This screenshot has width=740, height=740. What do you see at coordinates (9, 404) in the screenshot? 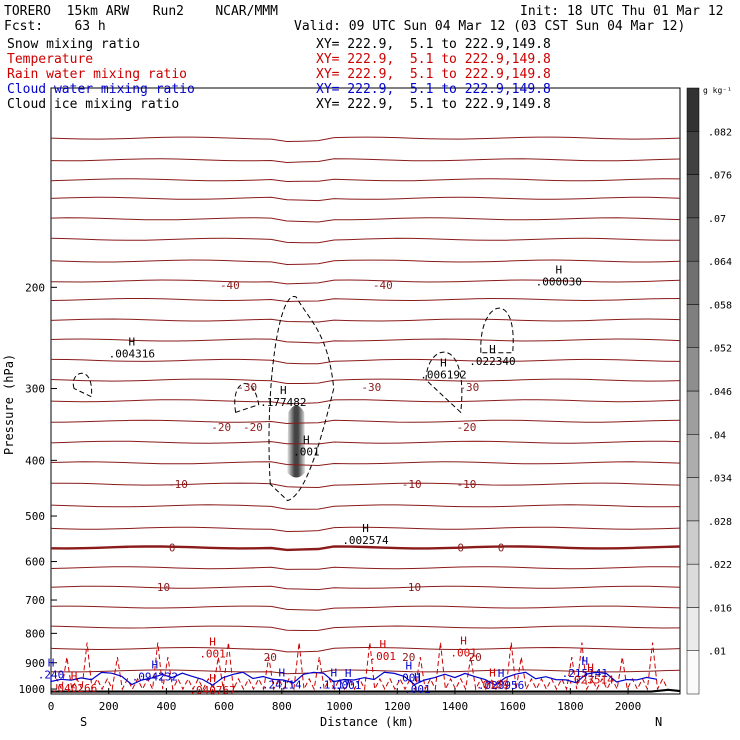
I see `y-axis-title: Pressure (hPa)` at bounding box center [9, 404].